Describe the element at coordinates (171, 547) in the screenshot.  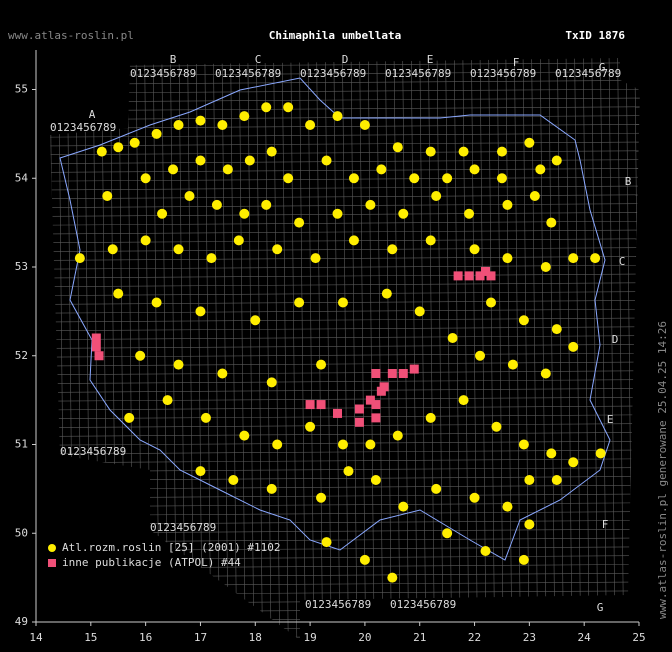
I see `legend-label: Atl.rozm.roslin [25] (2001) #1102` at that location.